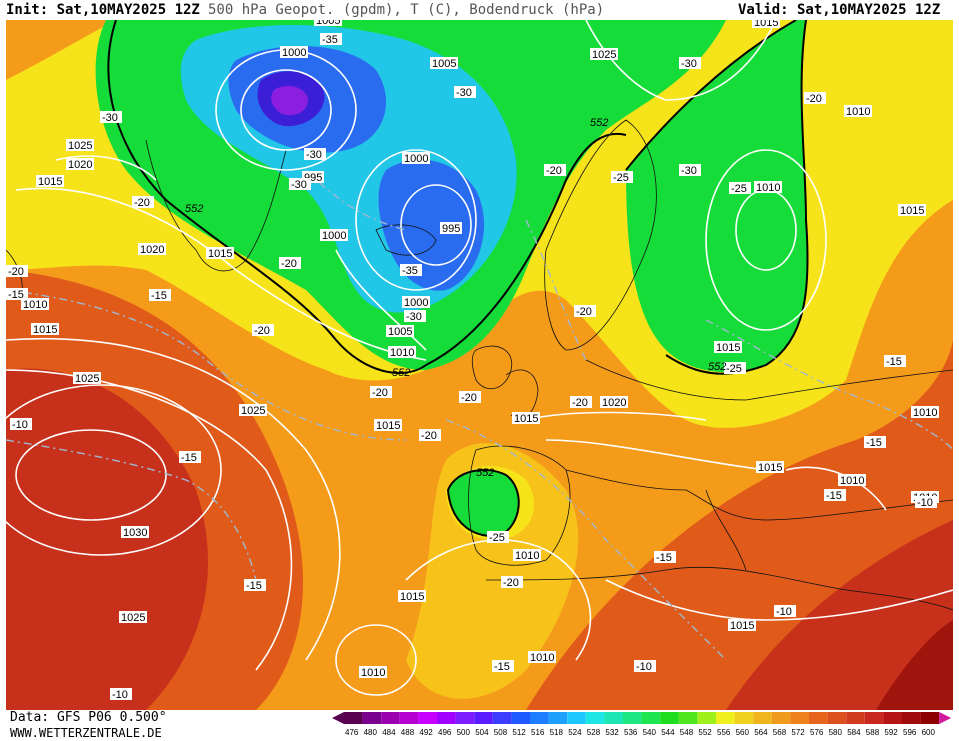 The width and height of the screenshot is (959, 741). Describe the element at coordinates (338, 718) in the screenshot. I see `scale-min-arrow` at that location.